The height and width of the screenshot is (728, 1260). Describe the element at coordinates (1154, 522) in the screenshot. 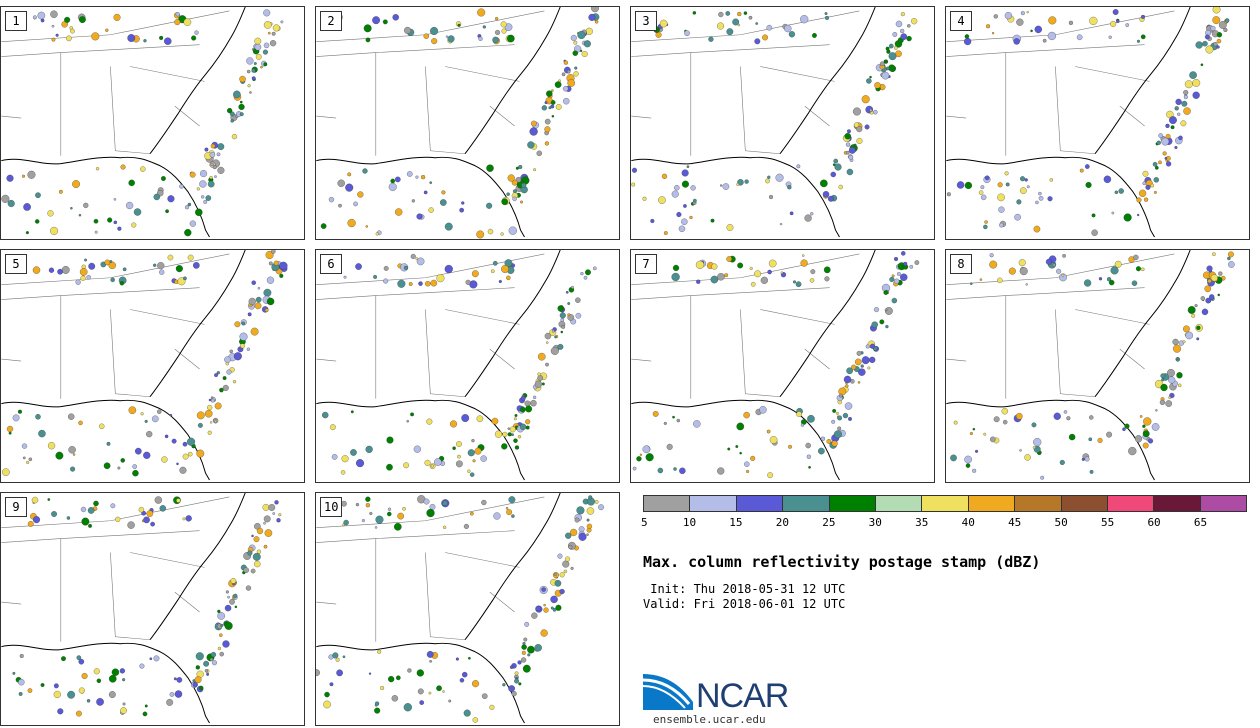

I see `colorbar-tick-label: 60` at that location.